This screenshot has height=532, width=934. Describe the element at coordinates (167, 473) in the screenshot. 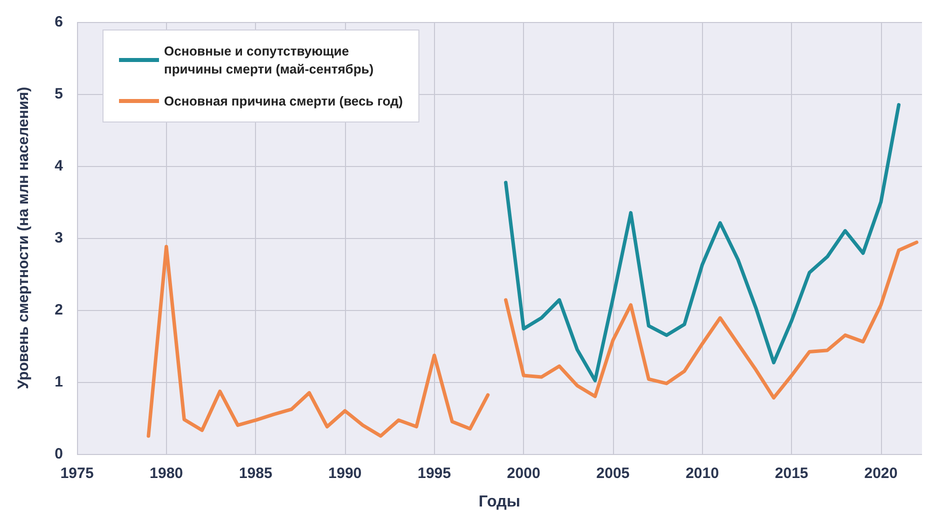

I see `x-tick-label: 1980` at that location.